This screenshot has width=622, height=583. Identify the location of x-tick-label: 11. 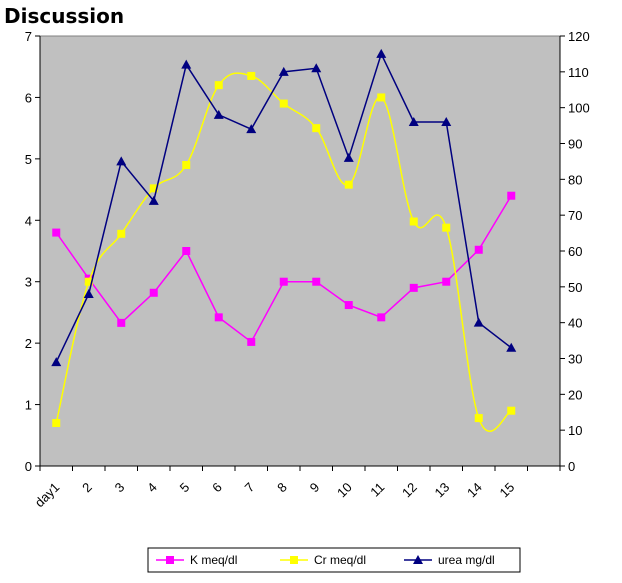
(377, 490).